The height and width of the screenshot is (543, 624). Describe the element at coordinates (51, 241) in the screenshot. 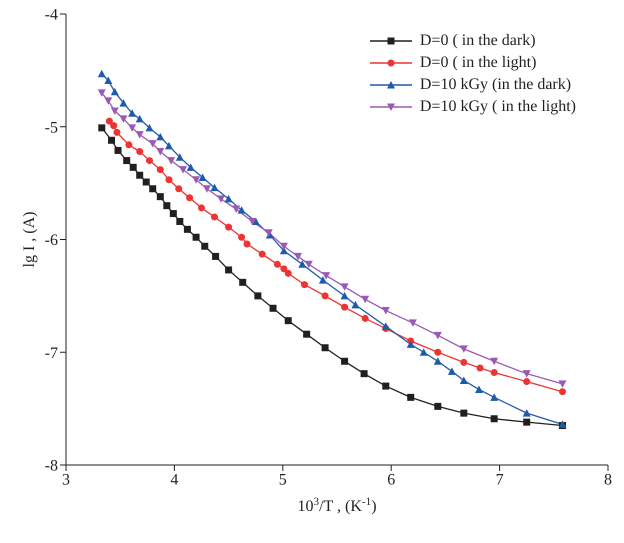

I see `y-tick-label: -6` at that location.